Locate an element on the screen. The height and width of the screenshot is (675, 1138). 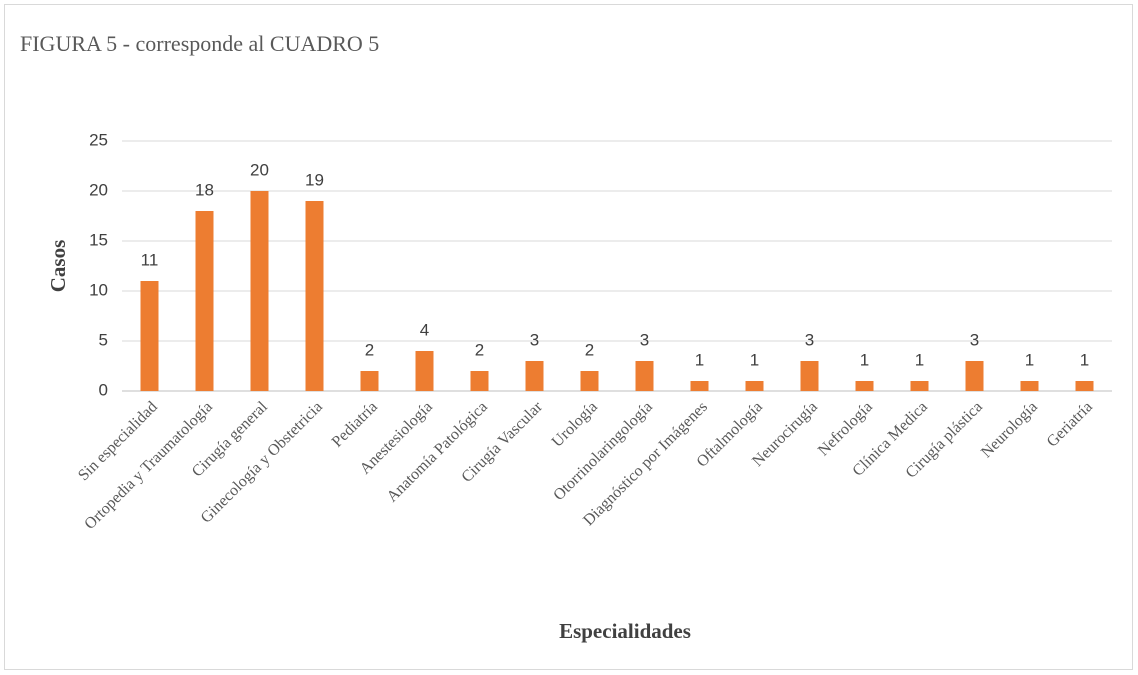
data-label: 4 is located at coordinates (424, 329).